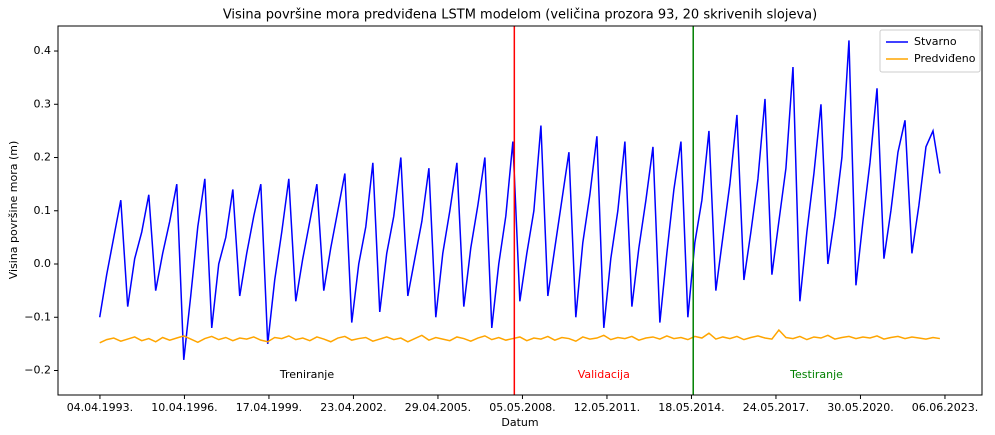 This screenshot has width=995, height=435. I want to click on y-tick-label: −0.1, so click(37, 316).